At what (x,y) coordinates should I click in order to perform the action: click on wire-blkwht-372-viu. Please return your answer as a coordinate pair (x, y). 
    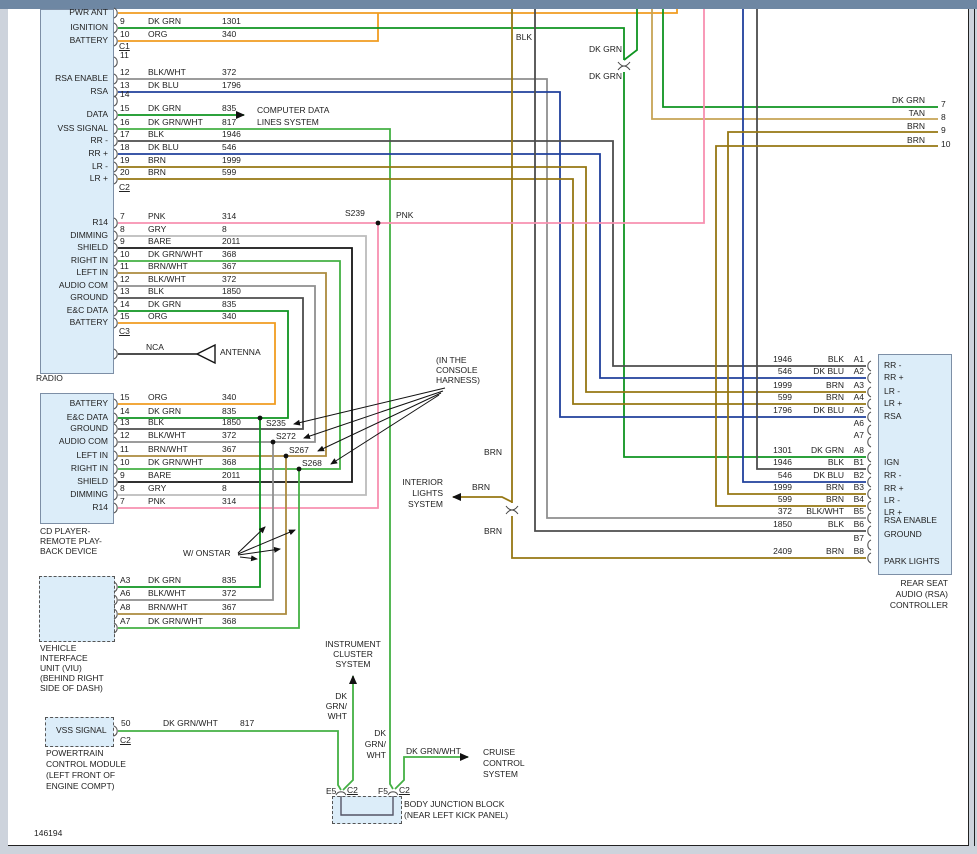
    Looking at the image, I should click on (196, 521).